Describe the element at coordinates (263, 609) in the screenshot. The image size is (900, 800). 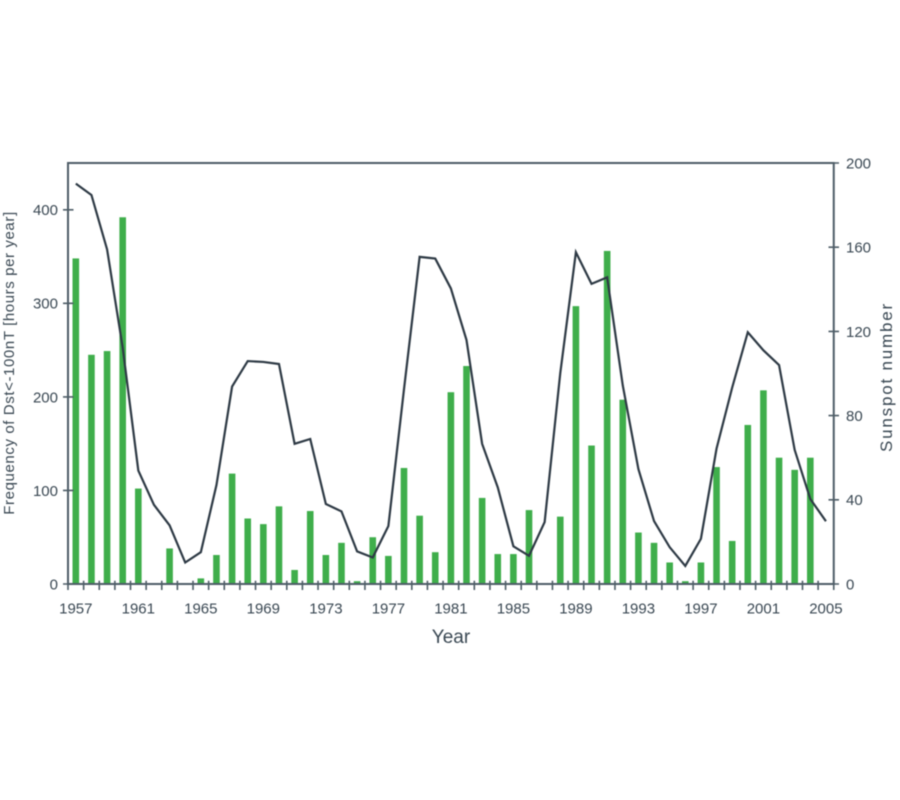
I see `svg-text: 1969` at that location.